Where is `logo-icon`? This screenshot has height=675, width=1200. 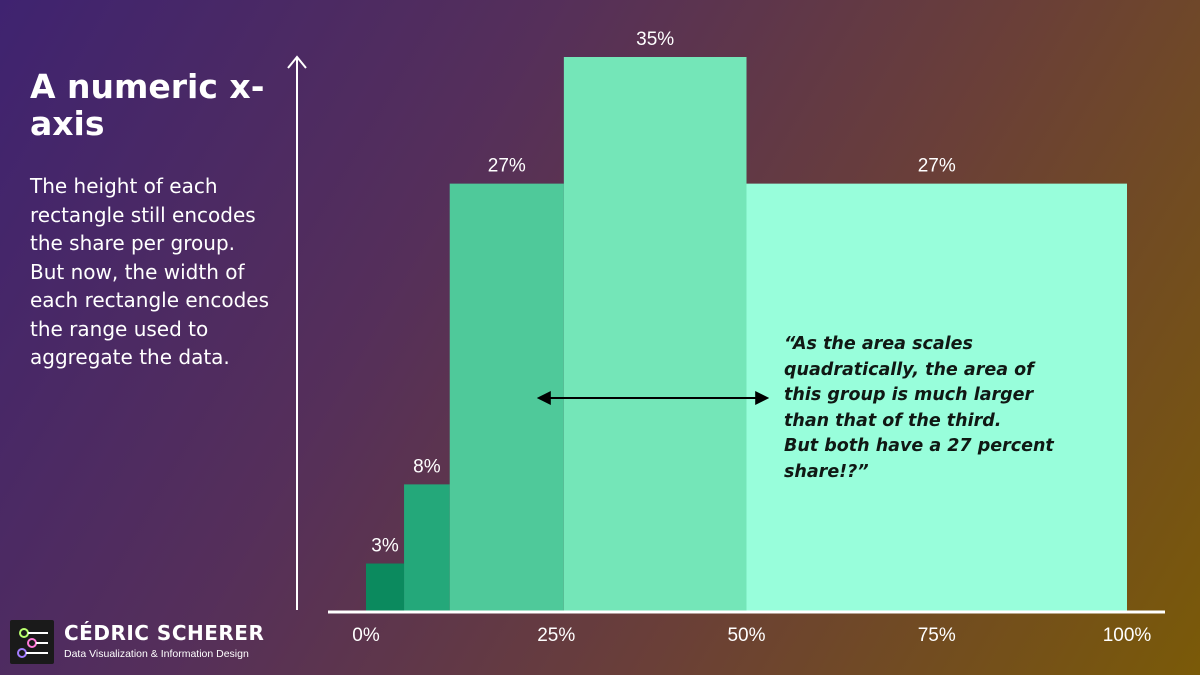 logo-icon is located at coordinates (32, 642).